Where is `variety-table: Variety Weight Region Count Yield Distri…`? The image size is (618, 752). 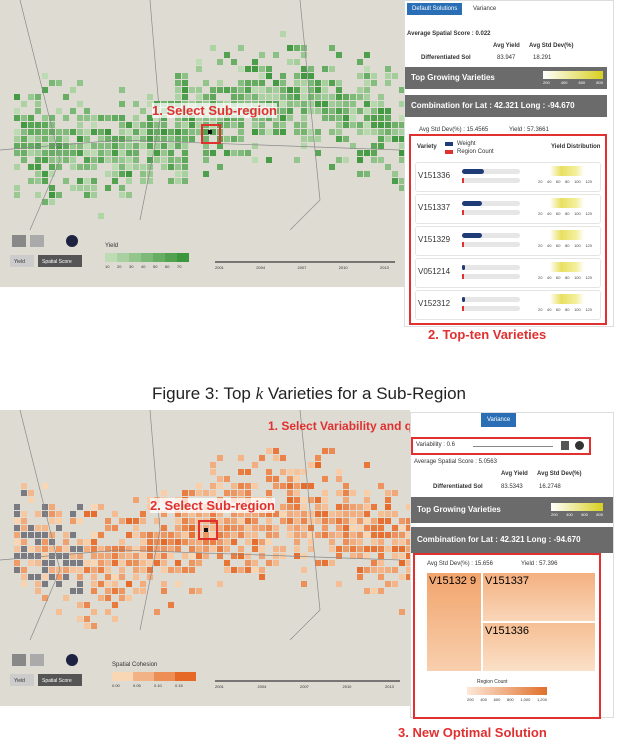
variety-table: Variety Weight Region Count Yield Distri… is located at coordinates (508, 229).